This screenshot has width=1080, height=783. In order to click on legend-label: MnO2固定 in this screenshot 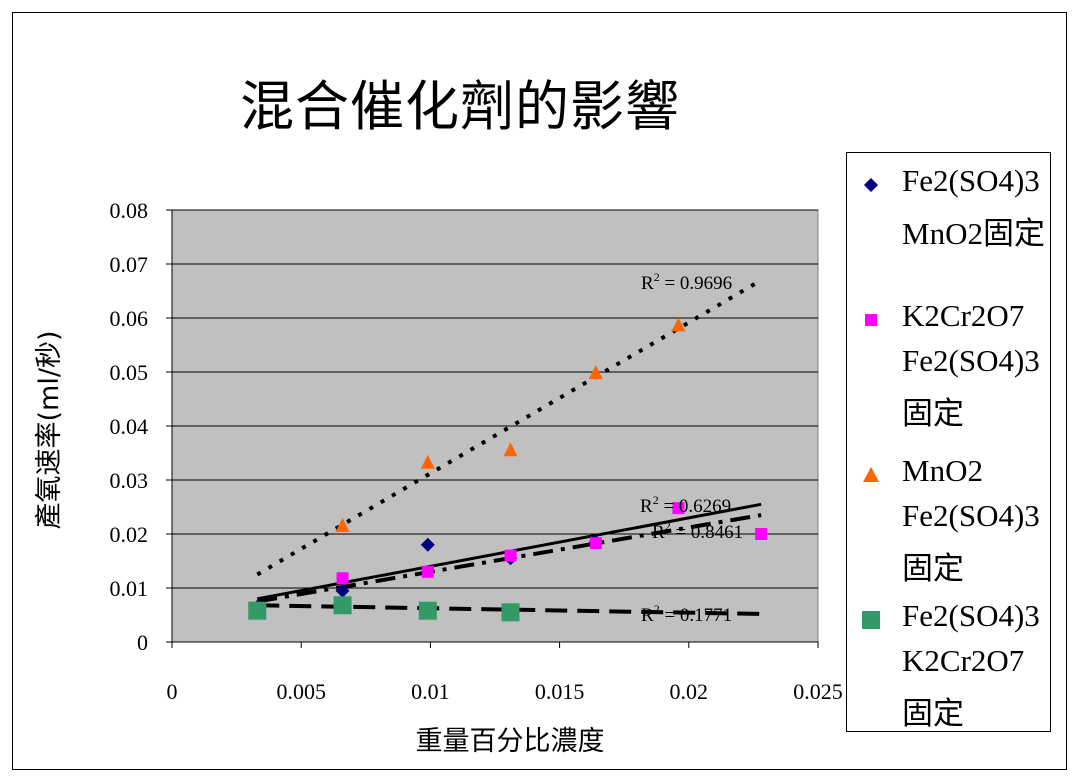, I will do `click(973, 233)`.